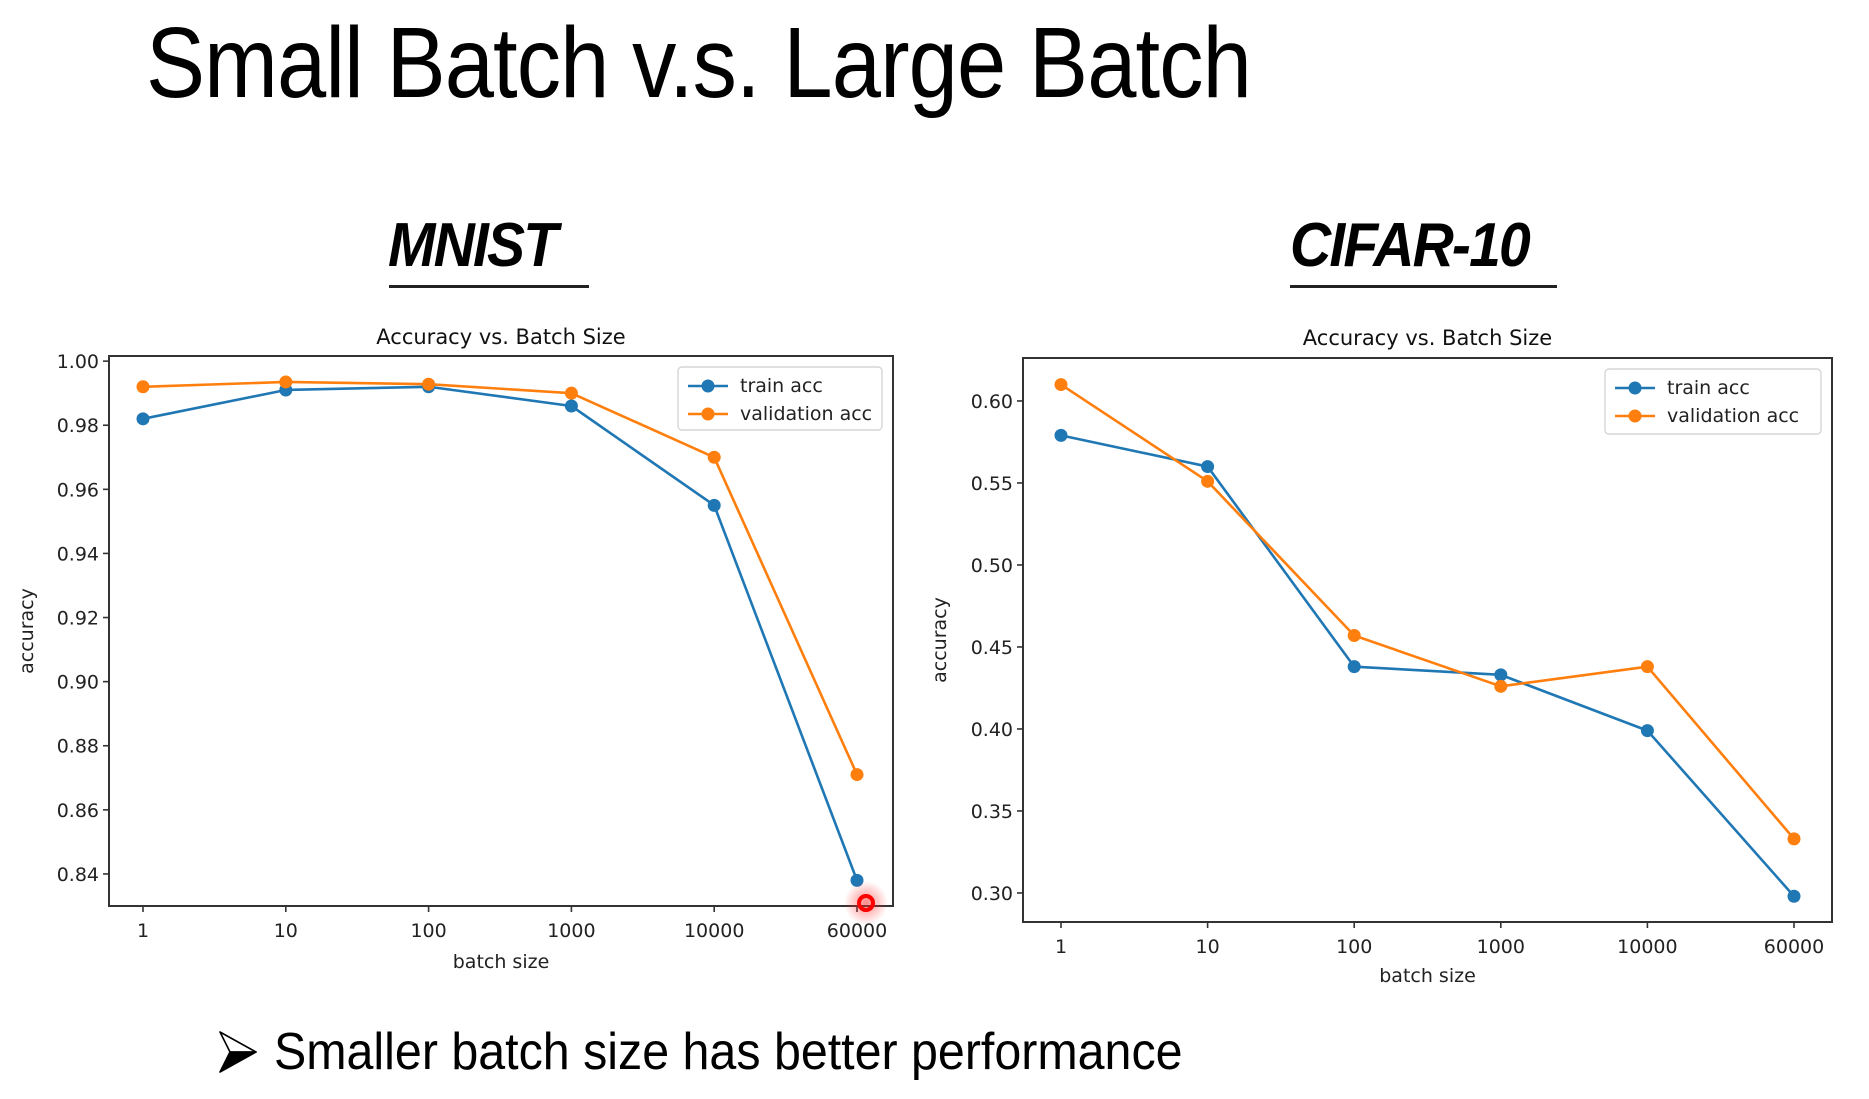 The image size is (1869, 1099). Describe the element at coordinates (940, 640) in the screenshot. I see `cifar-yaxis-label: accuracy` at that location.